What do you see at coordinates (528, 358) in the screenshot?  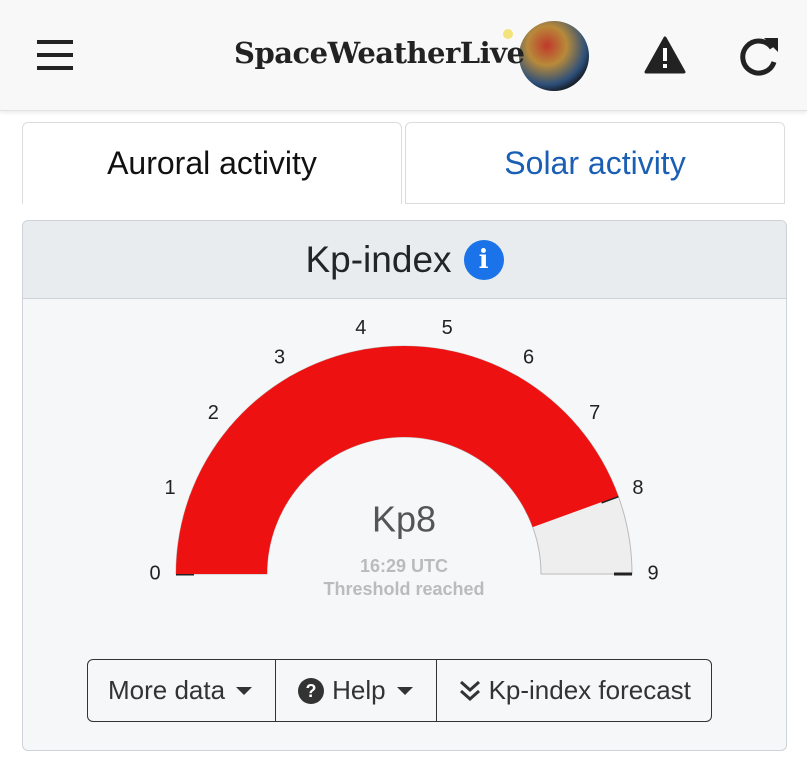 I see `gauge-tick-label: 6` at bounding box center [528, 358].